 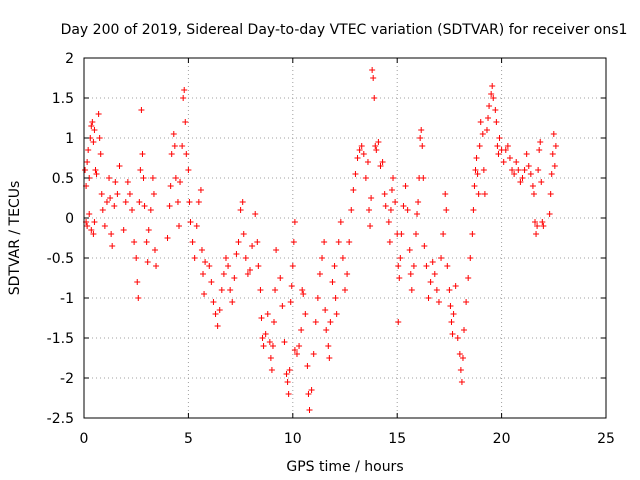 What do you see at coordinates (84, 439) in the screenshot?
I see `x-tick-label: 0` at bounding box center [84, 439].